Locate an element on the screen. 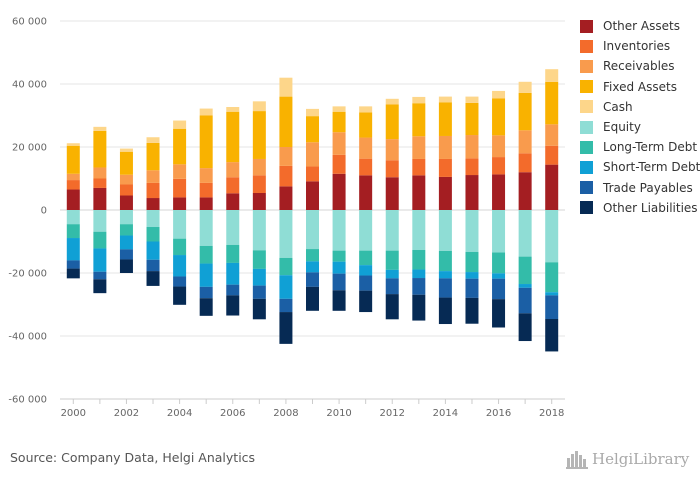 The width and height of the screenshot is (700, 483). legend-item: Trade Payables is located at coordinates (640, 188).